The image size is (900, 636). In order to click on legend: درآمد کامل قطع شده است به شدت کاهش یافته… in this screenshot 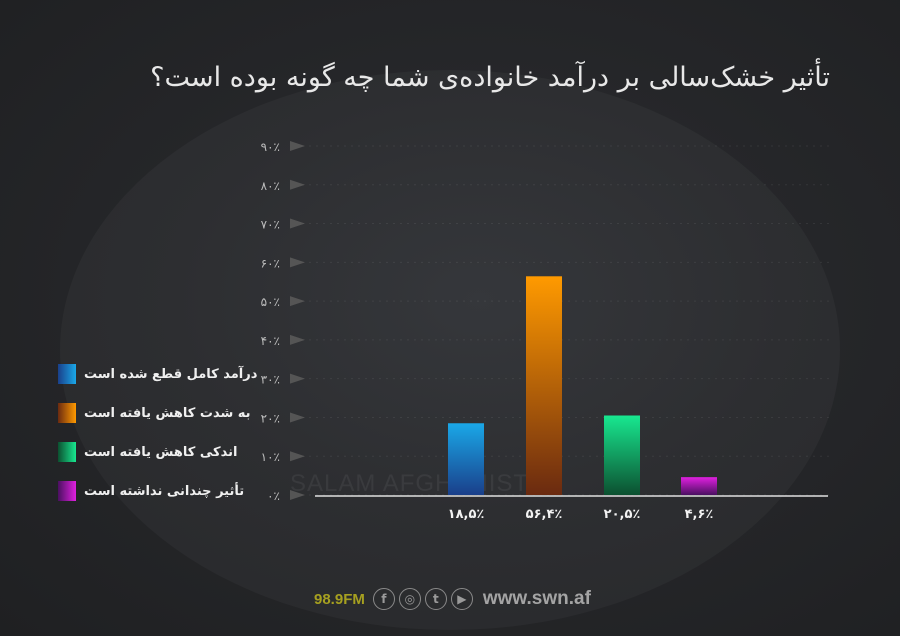, I will do `click(157, 442)`.